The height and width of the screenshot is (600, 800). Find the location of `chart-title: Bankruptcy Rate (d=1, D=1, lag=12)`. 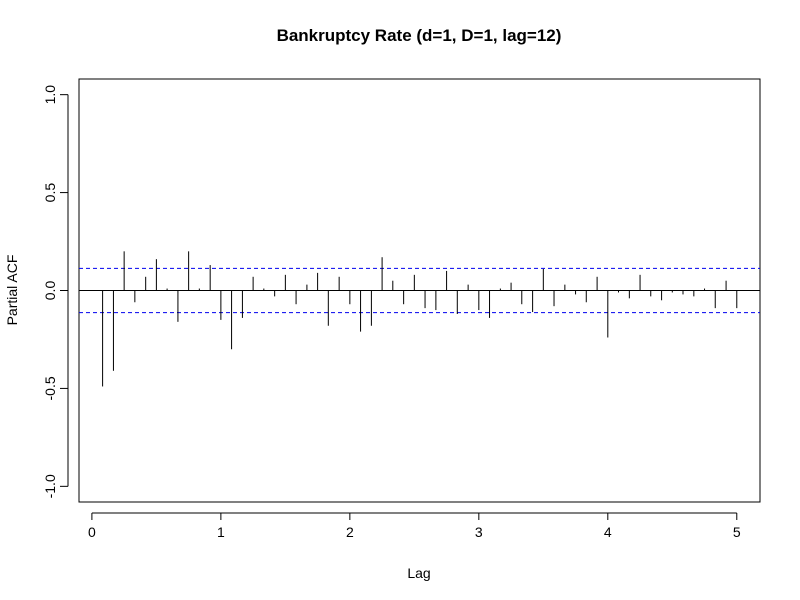

chart-title: Bankruptcy Rate (d=1, D=1, lag=12) is located at coordinates (419, 35).